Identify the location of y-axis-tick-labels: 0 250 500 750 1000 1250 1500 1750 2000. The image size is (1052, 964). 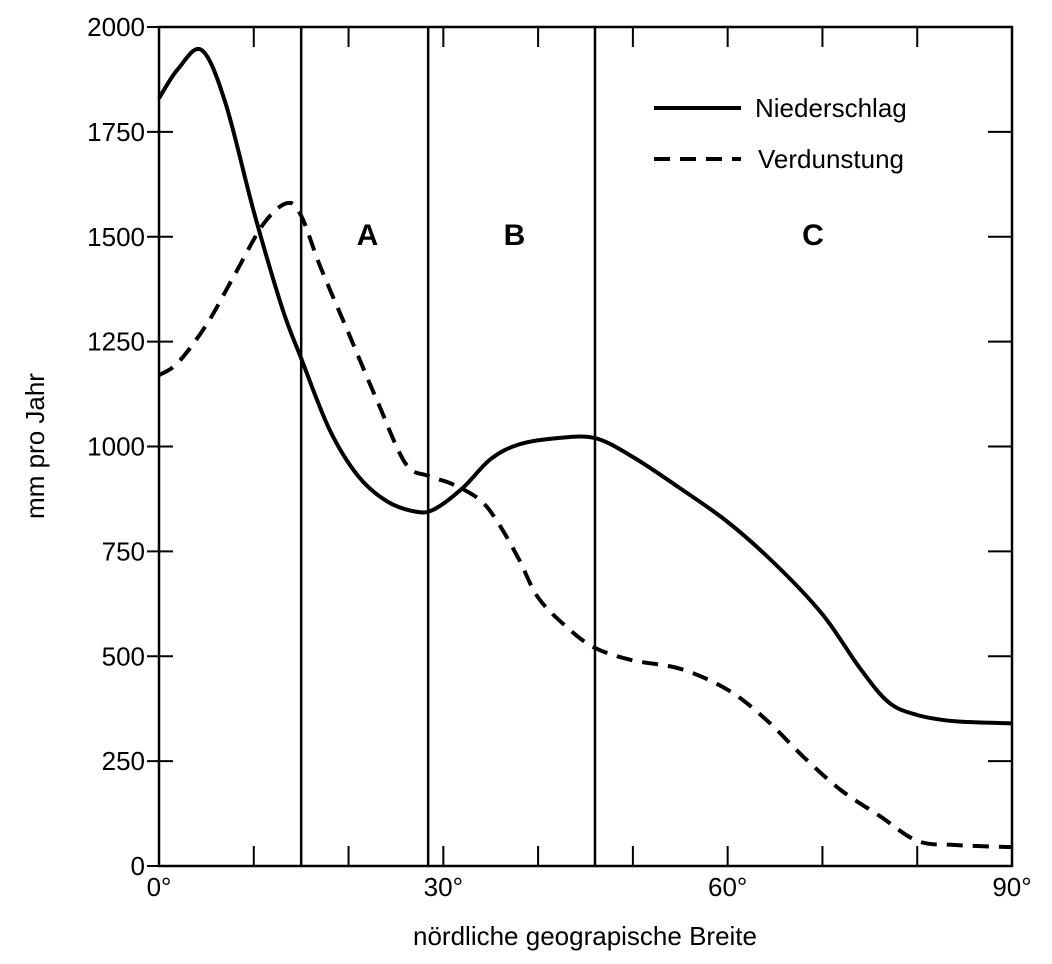
(116, 446).